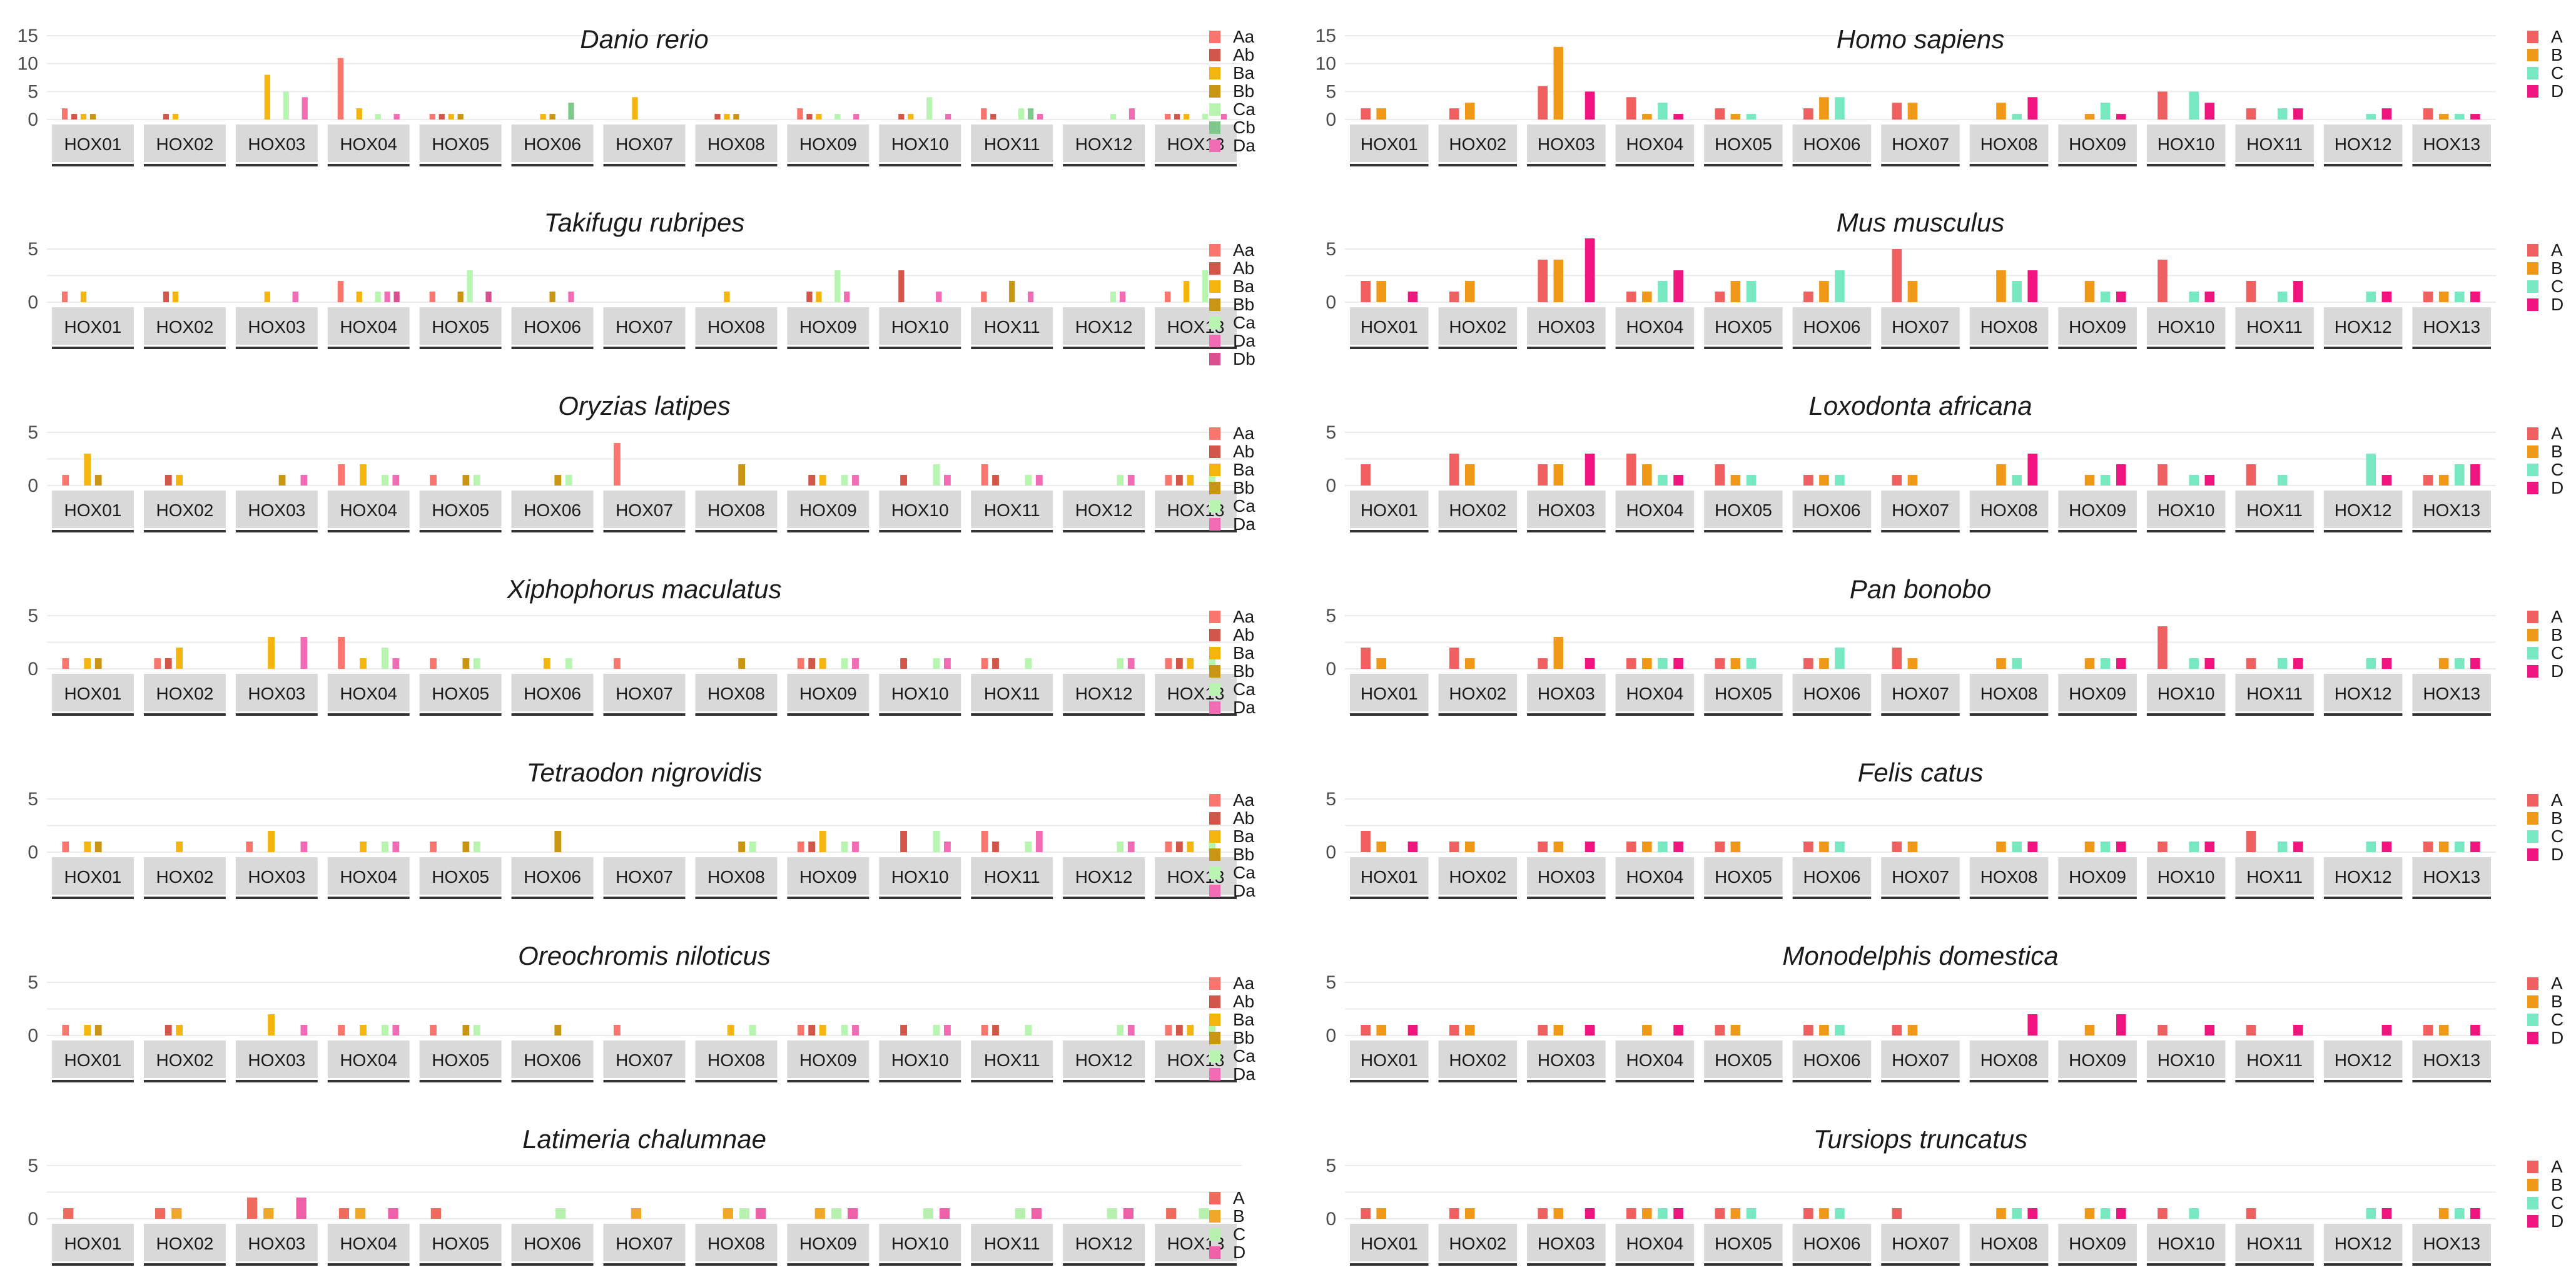 This screenshot has width=2576, height=1277. Describe the element at coordinates (1832, 144) in the screenshot. I see `facet-label: HOX06` at that location.